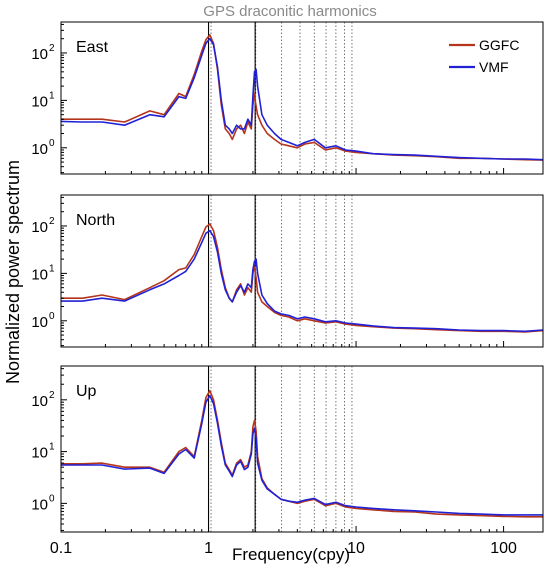  Describe the element at coordinates (86, 391) in the screenshot. I see `panel-label: Up` at that location.